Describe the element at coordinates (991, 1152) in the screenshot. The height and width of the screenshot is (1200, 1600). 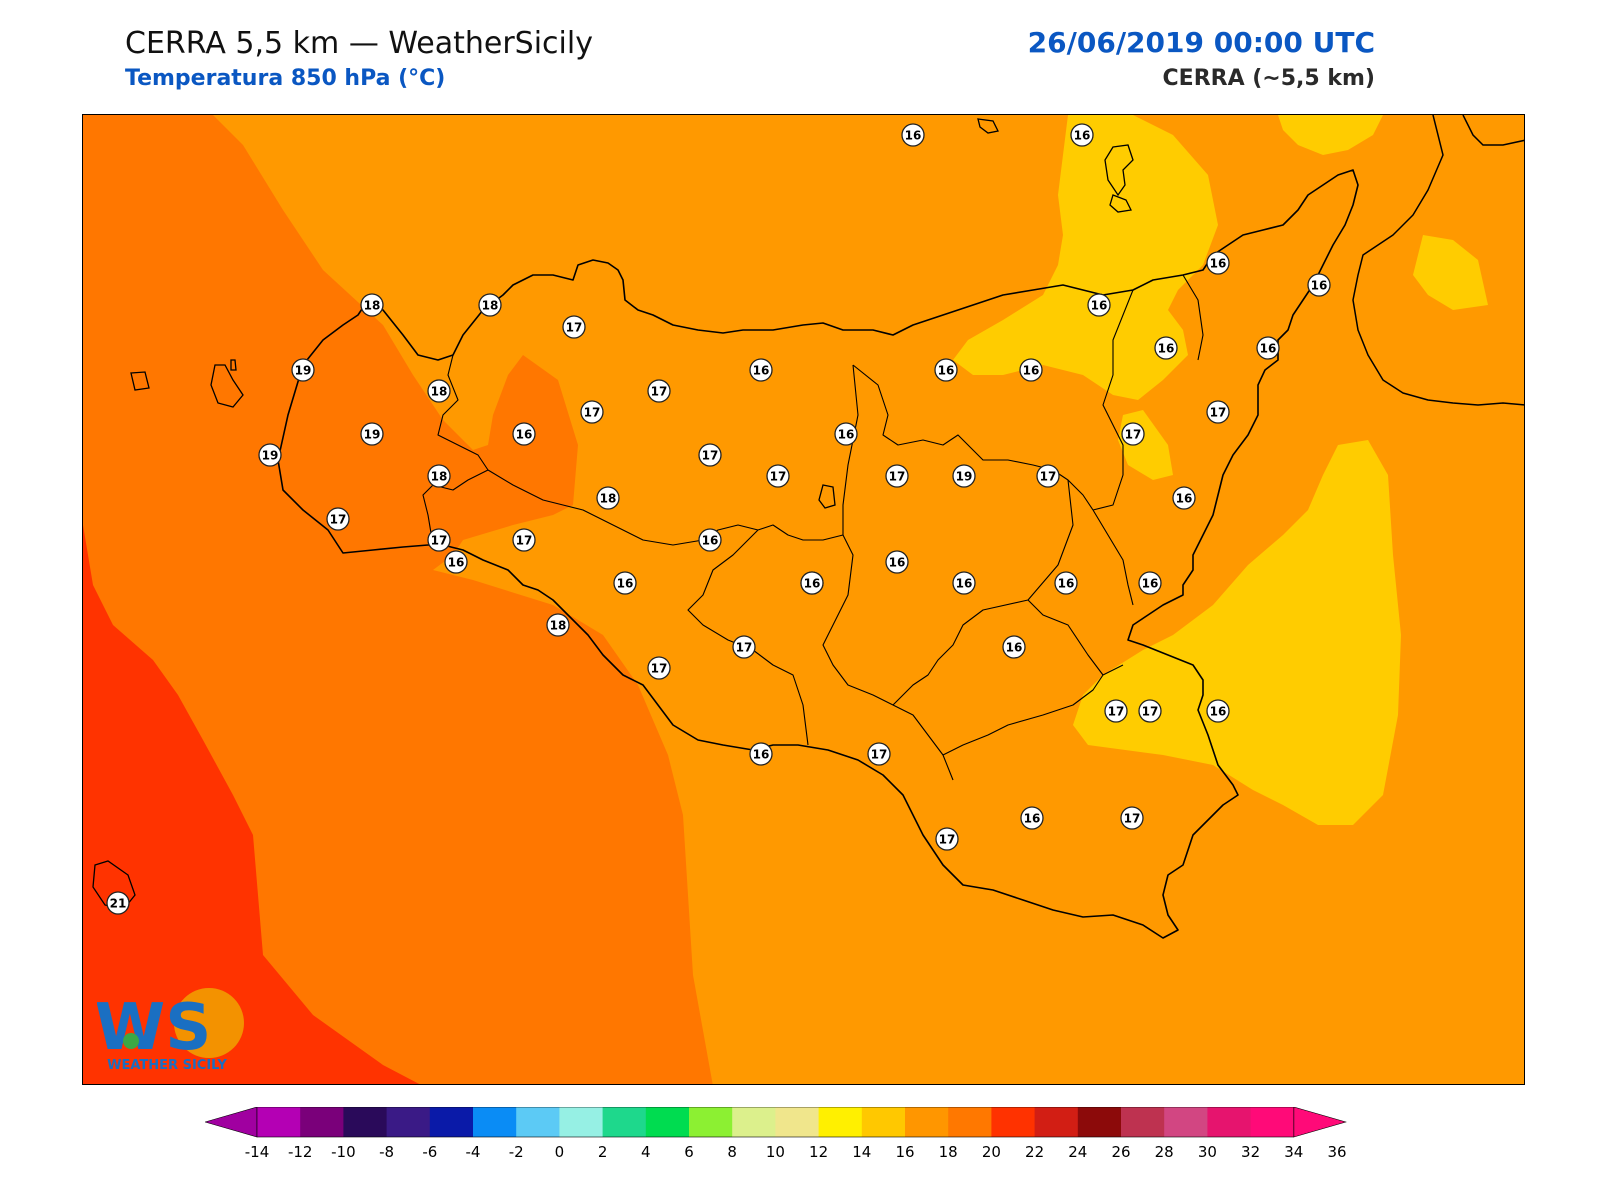
I see `colorbar-tick-label: 20` at that location.